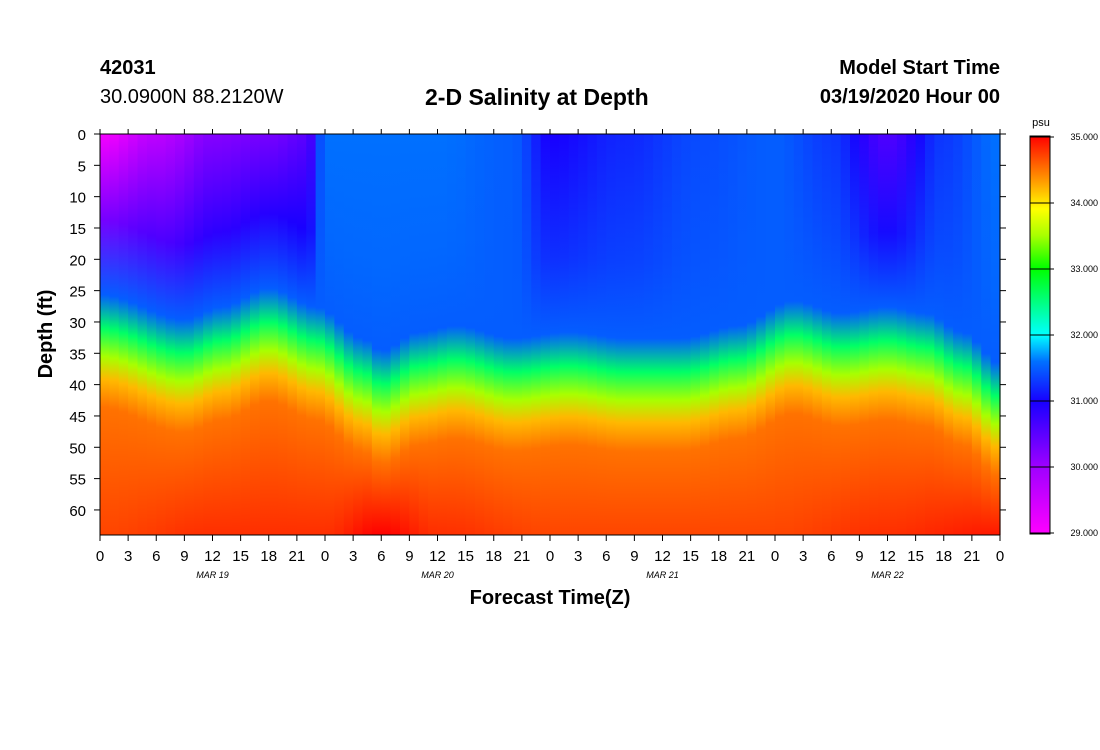  I want to click on colorbar-units: psu, so click(1041, 123).